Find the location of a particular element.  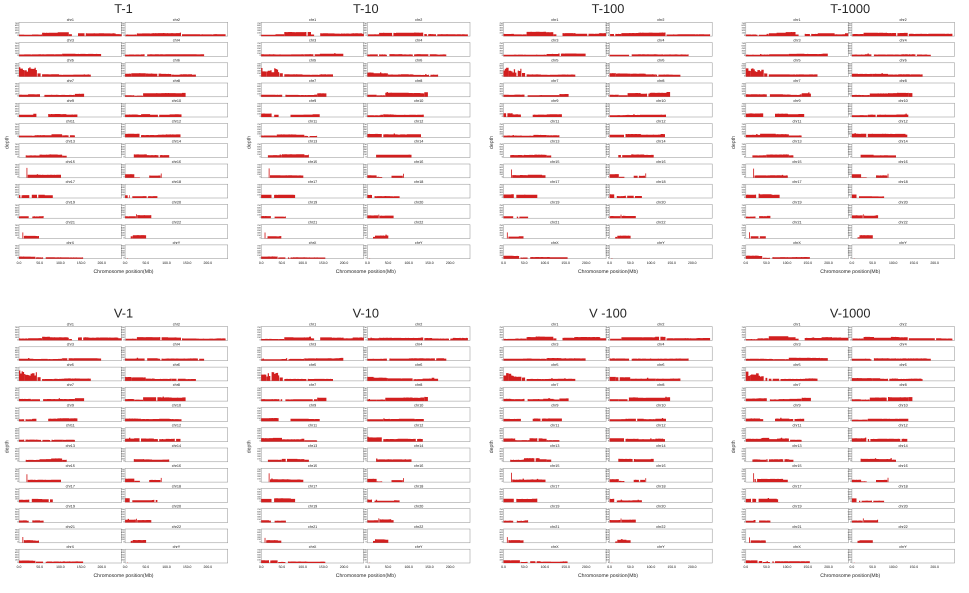

svg-text: chr14 is located at coordinates (418, 446).